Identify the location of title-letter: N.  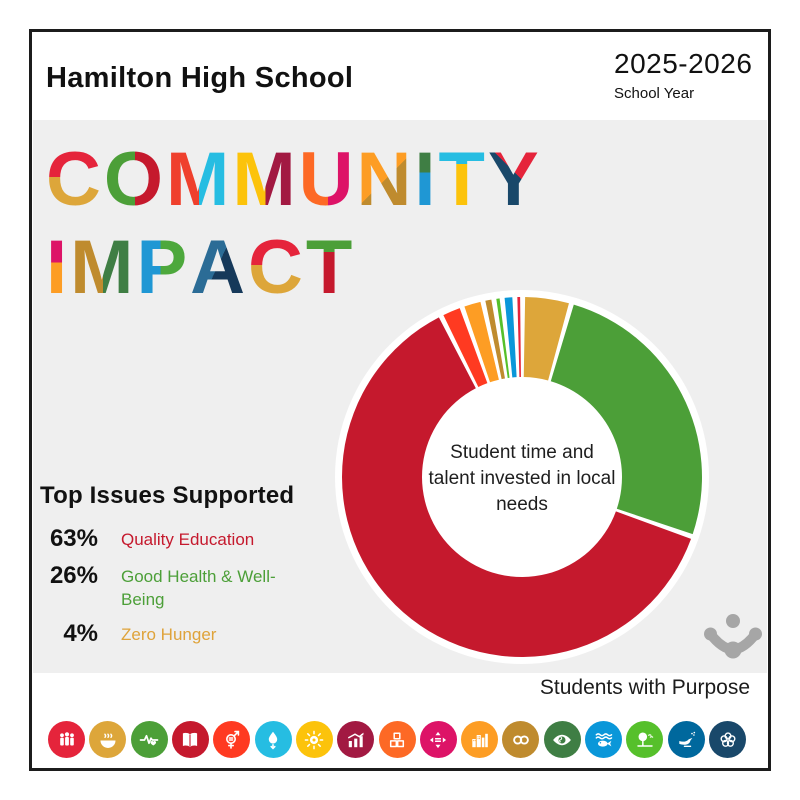
(385, 179).